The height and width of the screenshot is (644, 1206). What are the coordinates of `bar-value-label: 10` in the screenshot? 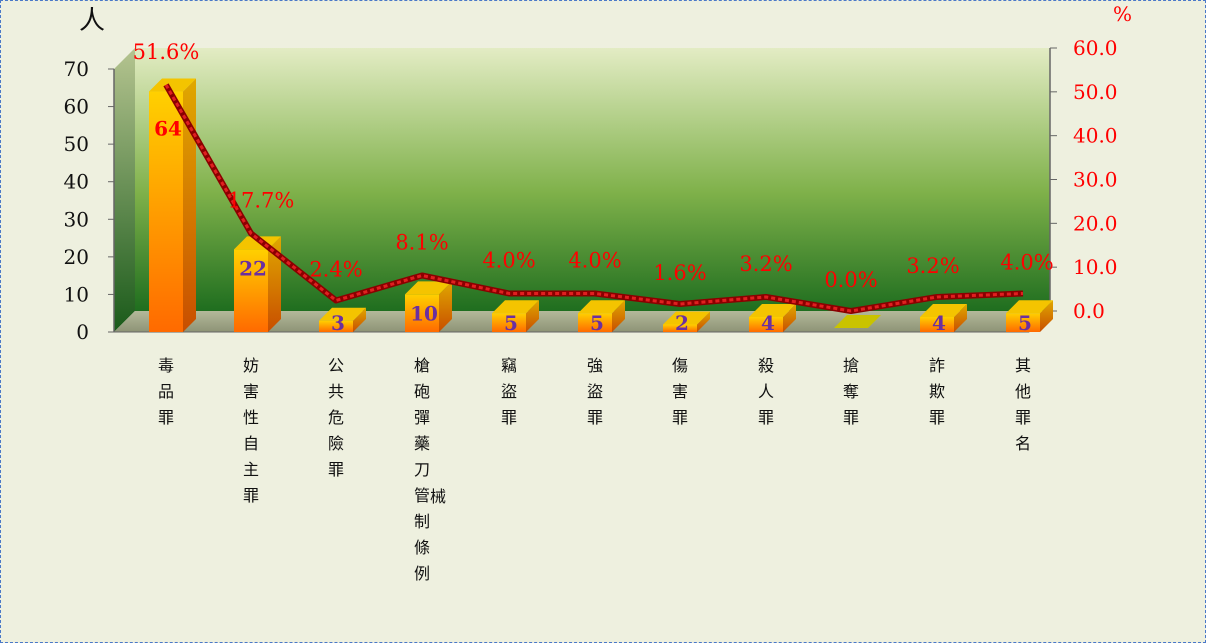 It's located at (424, 313).